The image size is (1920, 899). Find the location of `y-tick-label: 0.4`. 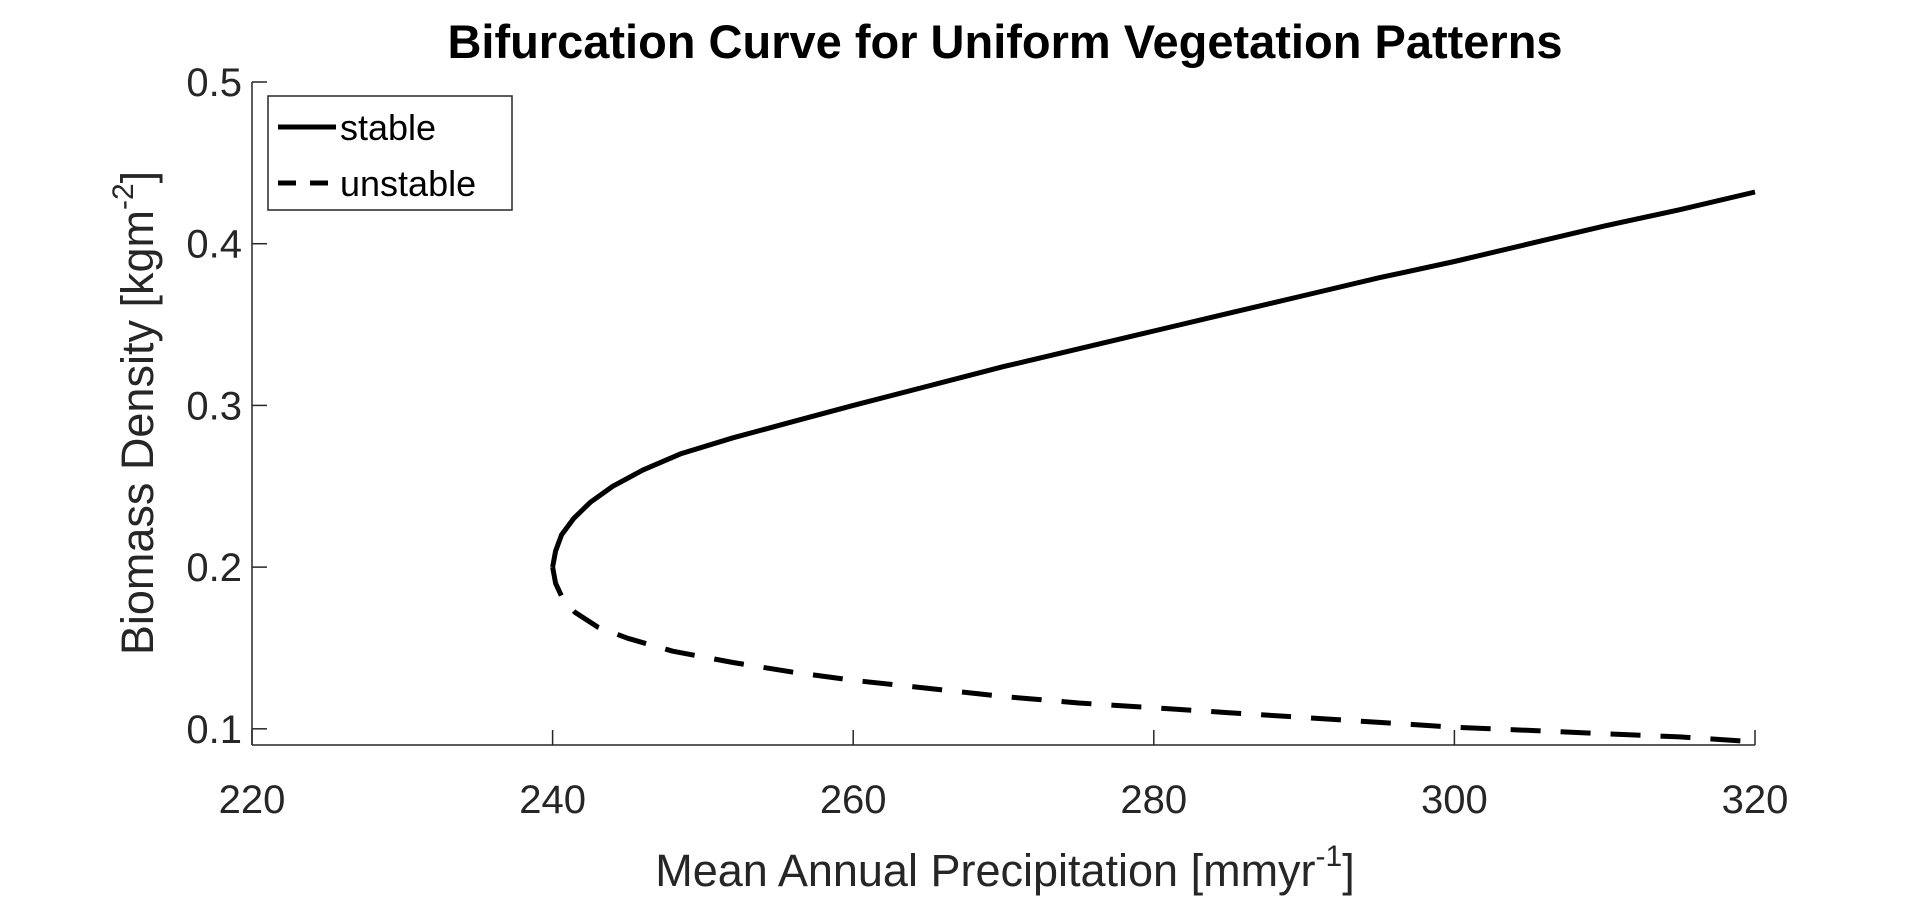

y-tick-label: 0.4 is located at coordinates (214, 245).